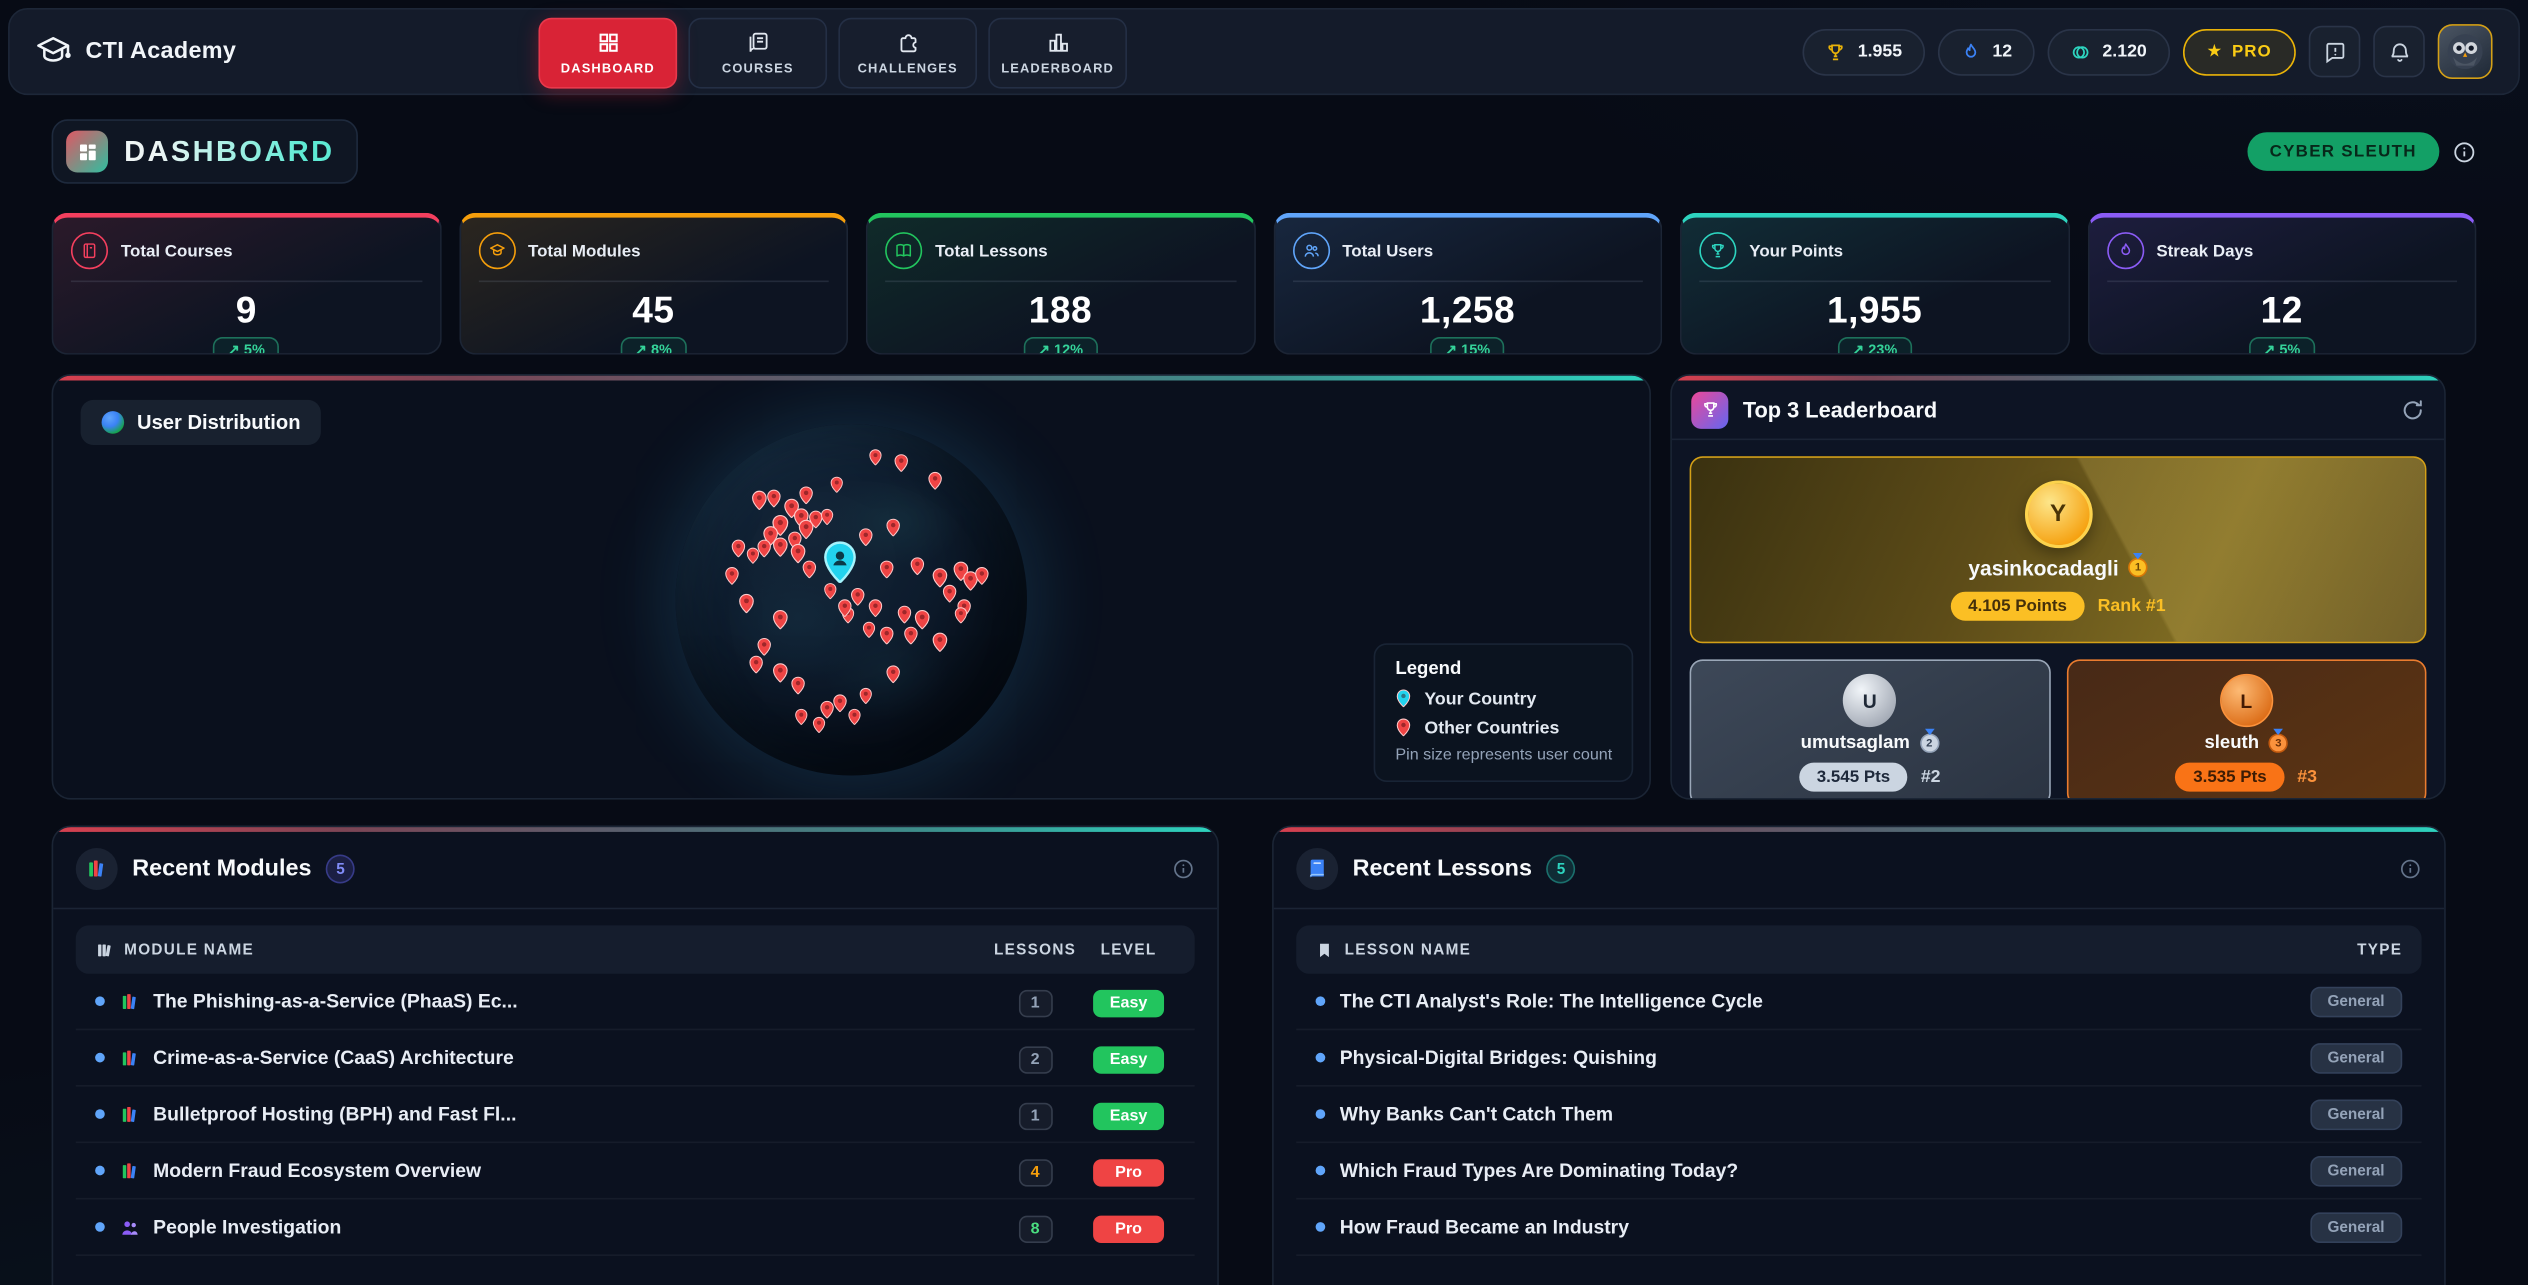  What do you see at coordinates (2232, 743) in the screenshot?
I see `rank3-name: sleuth` at bounding box center [2232, 743].